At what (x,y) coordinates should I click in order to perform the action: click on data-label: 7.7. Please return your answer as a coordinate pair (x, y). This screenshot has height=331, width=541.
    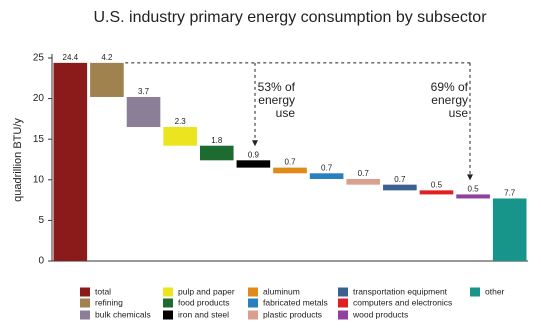
    Looking at the image, I should click on (510, 193).